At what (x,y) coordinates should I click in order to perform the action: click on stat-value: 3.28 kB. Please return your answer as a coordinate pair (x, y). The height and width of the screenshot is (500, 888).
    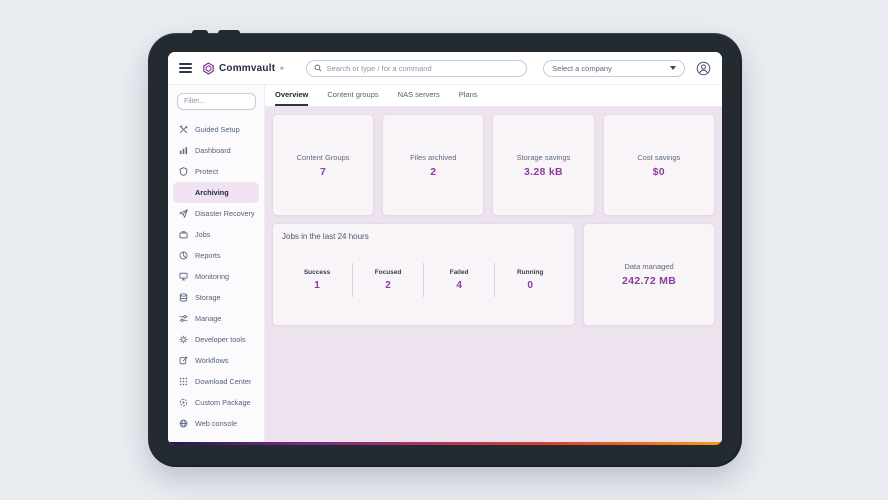
    Looking at the image, I should click on (543, 171).